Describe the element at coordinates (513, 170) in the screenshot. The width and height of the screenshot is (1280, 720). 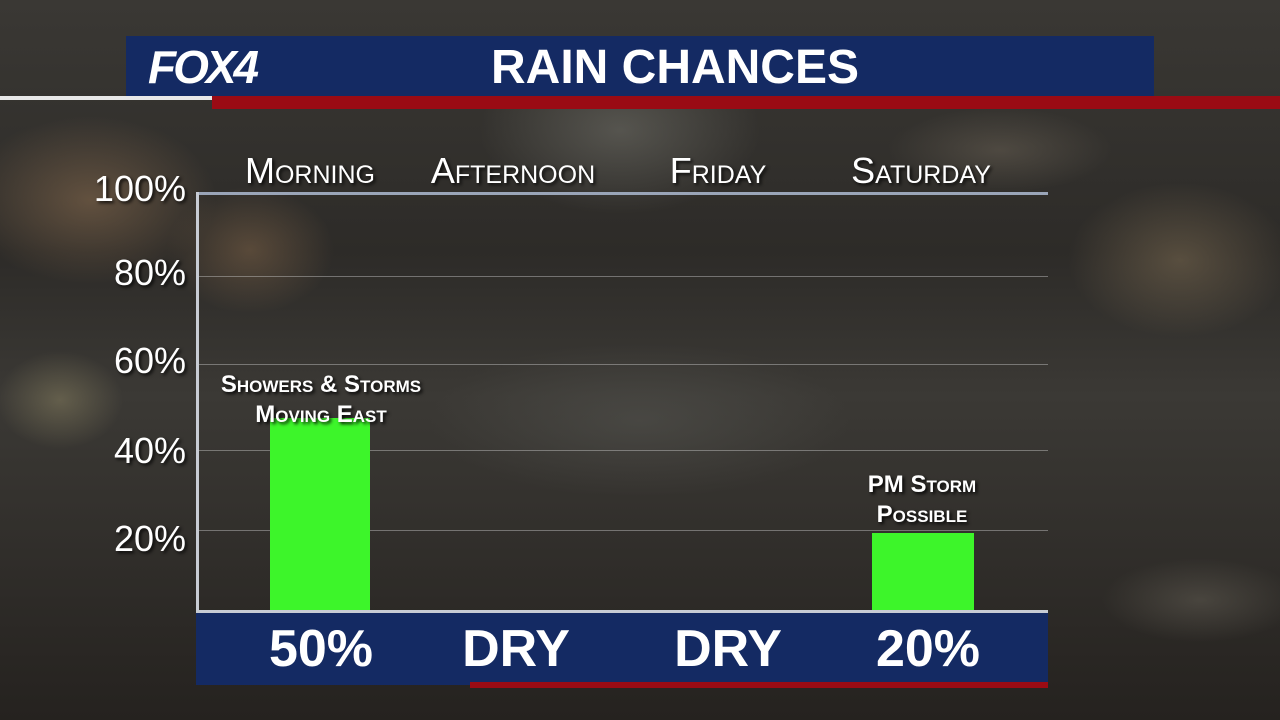
I see `category-label-afternoon: Afternoon` at that location.